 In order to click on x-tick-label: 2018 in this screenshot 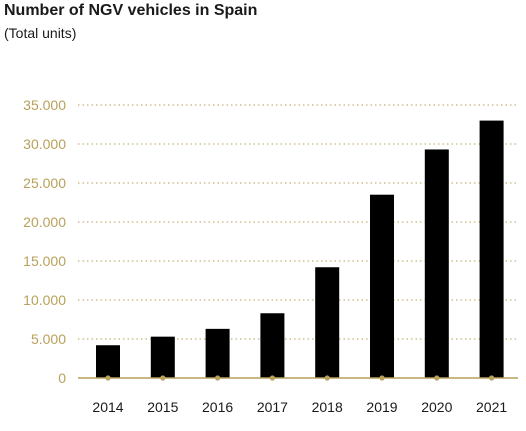, I will do `click(327, 407)`.